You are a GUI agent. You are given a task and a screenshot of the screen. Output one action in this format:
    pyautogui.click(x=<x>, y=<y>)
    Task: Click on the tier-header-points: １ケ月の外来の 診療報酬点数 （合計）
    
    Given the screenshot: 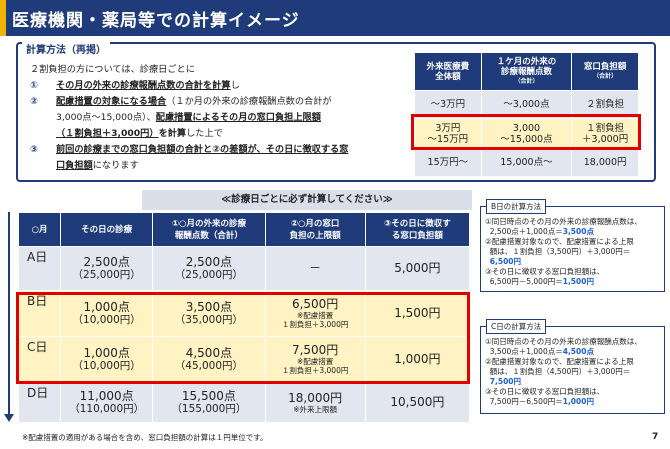 What is the action you would take?
    pyautogui.click(x=526, y=71)
    